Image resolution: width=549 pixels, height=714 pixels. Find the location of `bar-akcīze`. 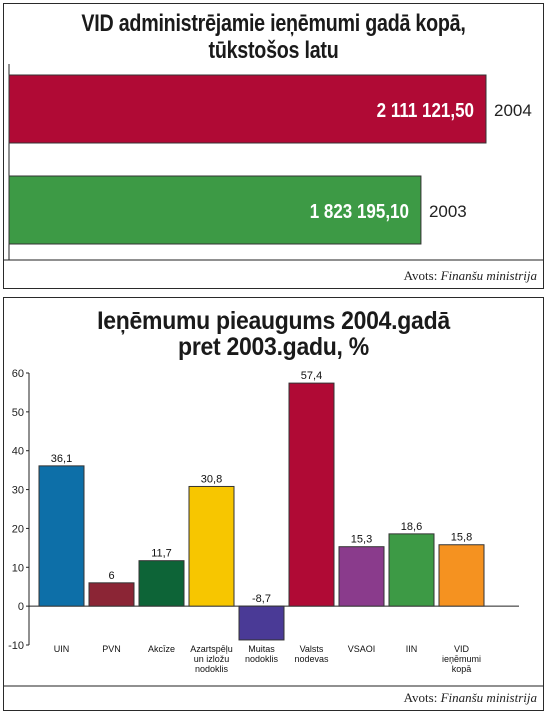

bar-akcīze is located at coordinates (161, 583).